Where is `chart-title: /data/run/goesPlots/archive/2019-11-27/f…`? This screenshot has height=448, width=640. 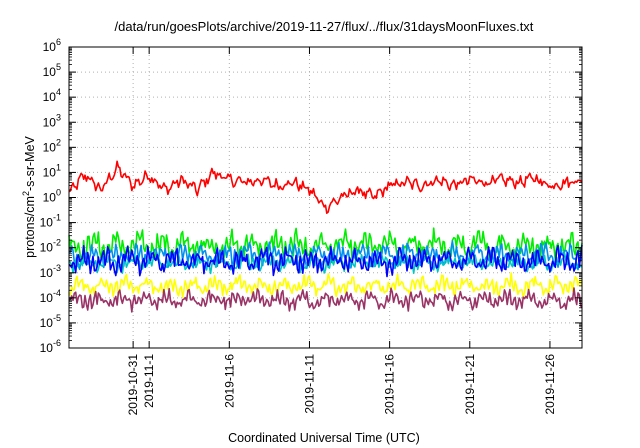
chart-title: /data/run/goesPlots/archive/2019-11-27/f… is located at coordinates (324, 26).